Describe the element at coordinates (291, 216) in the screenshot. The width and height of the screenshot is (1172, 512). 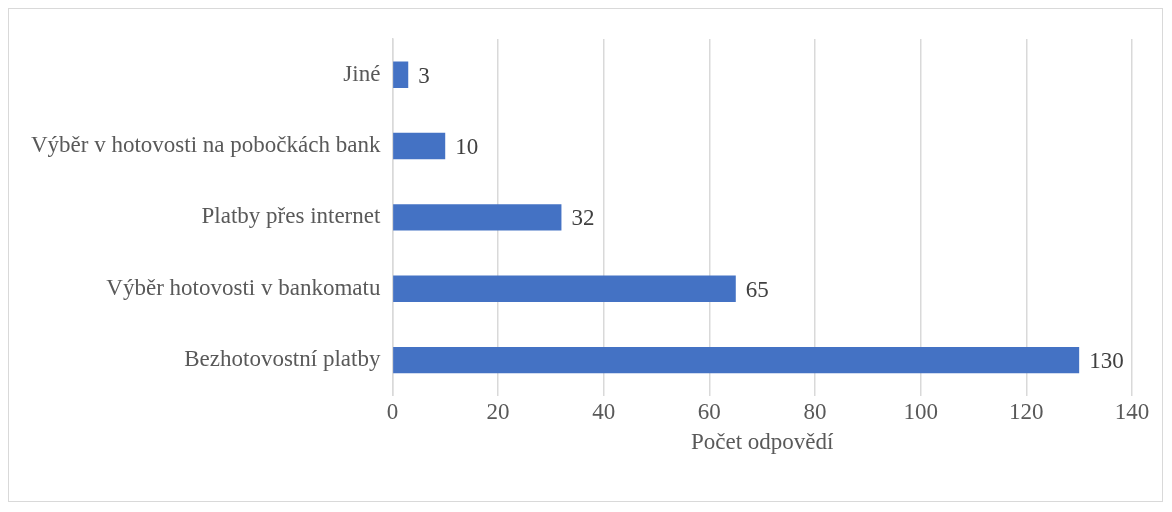
I see `y-tick-label: Platby přes internet` at that location.